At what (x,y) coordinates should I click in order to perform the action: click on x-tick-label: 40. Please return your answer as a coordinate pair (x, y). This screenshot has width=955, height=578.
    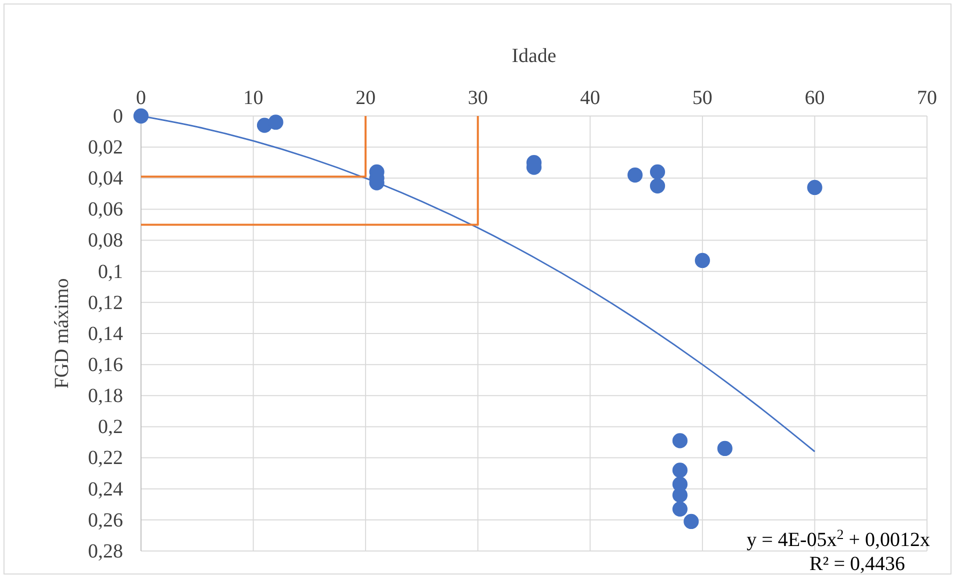
    Looking at the image, I should click on (590, 98).